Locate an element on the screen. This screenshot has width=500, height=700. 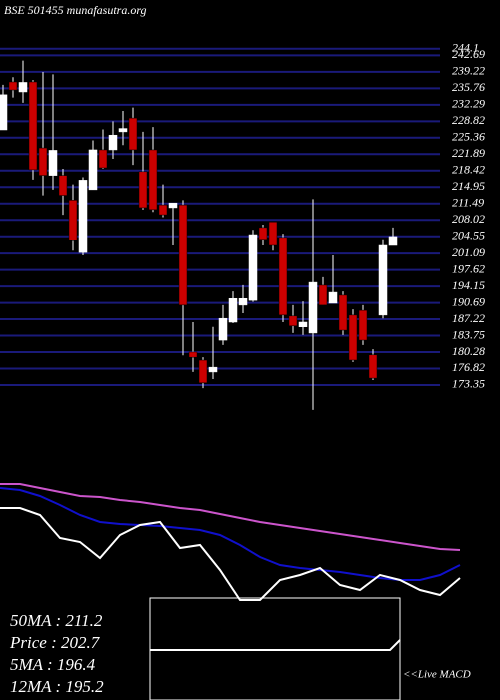
y-tick-label: 183.75 is located at coordinates (468, 334).